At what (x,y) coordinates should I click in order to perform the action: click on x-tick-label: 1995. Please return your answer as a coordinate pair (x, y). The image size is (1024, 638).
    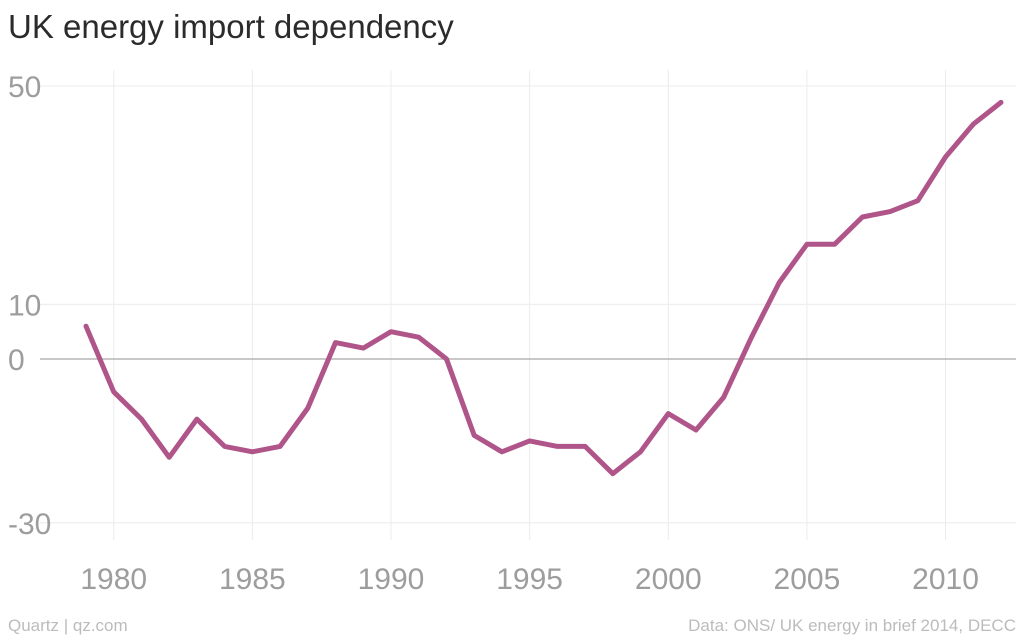
    Looking at the image, I should click on (529, 579).